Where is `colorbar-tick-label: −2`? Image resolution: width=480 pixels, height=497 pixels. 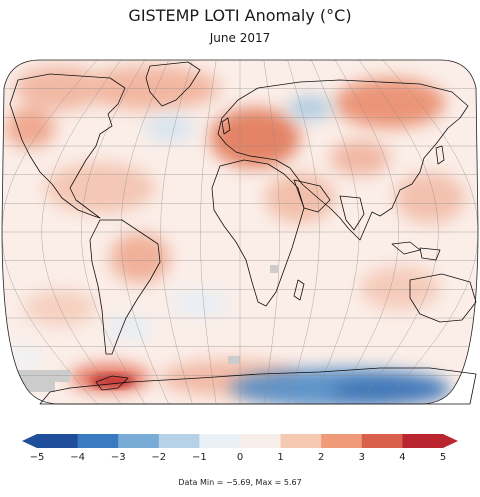 colorbar-tick-label: −2 is located at coordinates (159, 457).